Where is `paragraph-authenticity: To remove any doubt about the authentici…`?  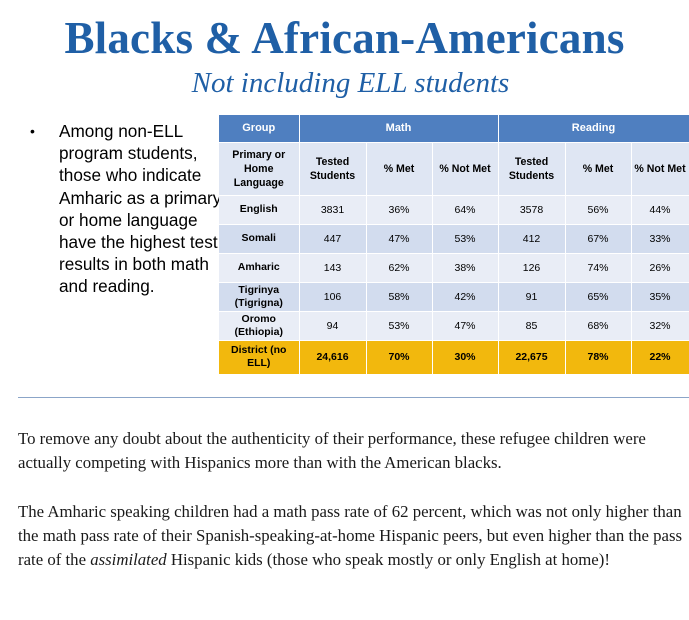
paragraph-authenticity: To remove any doubt about the authentici… is located at coordinates (332, 450).